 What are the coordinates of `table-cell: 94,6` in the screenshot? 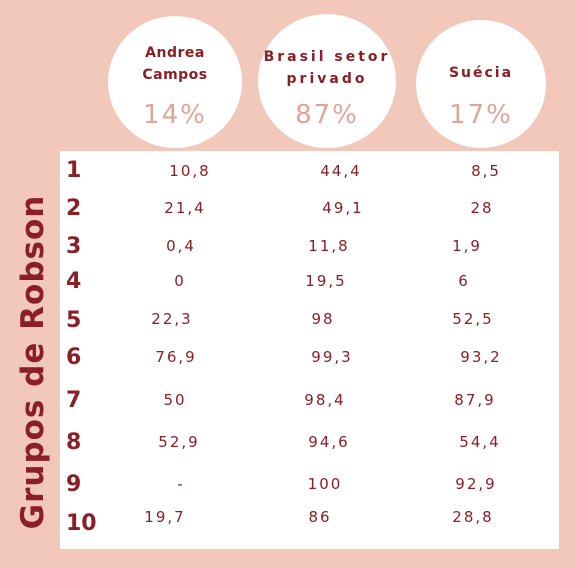 It's located at (329, 442).